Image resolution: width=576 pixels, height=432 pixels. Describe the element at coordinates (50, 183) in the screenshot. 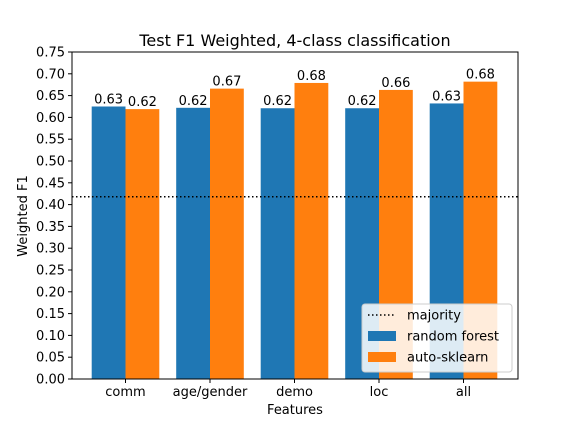

I see `y-tick-label: 0.45` at that location.